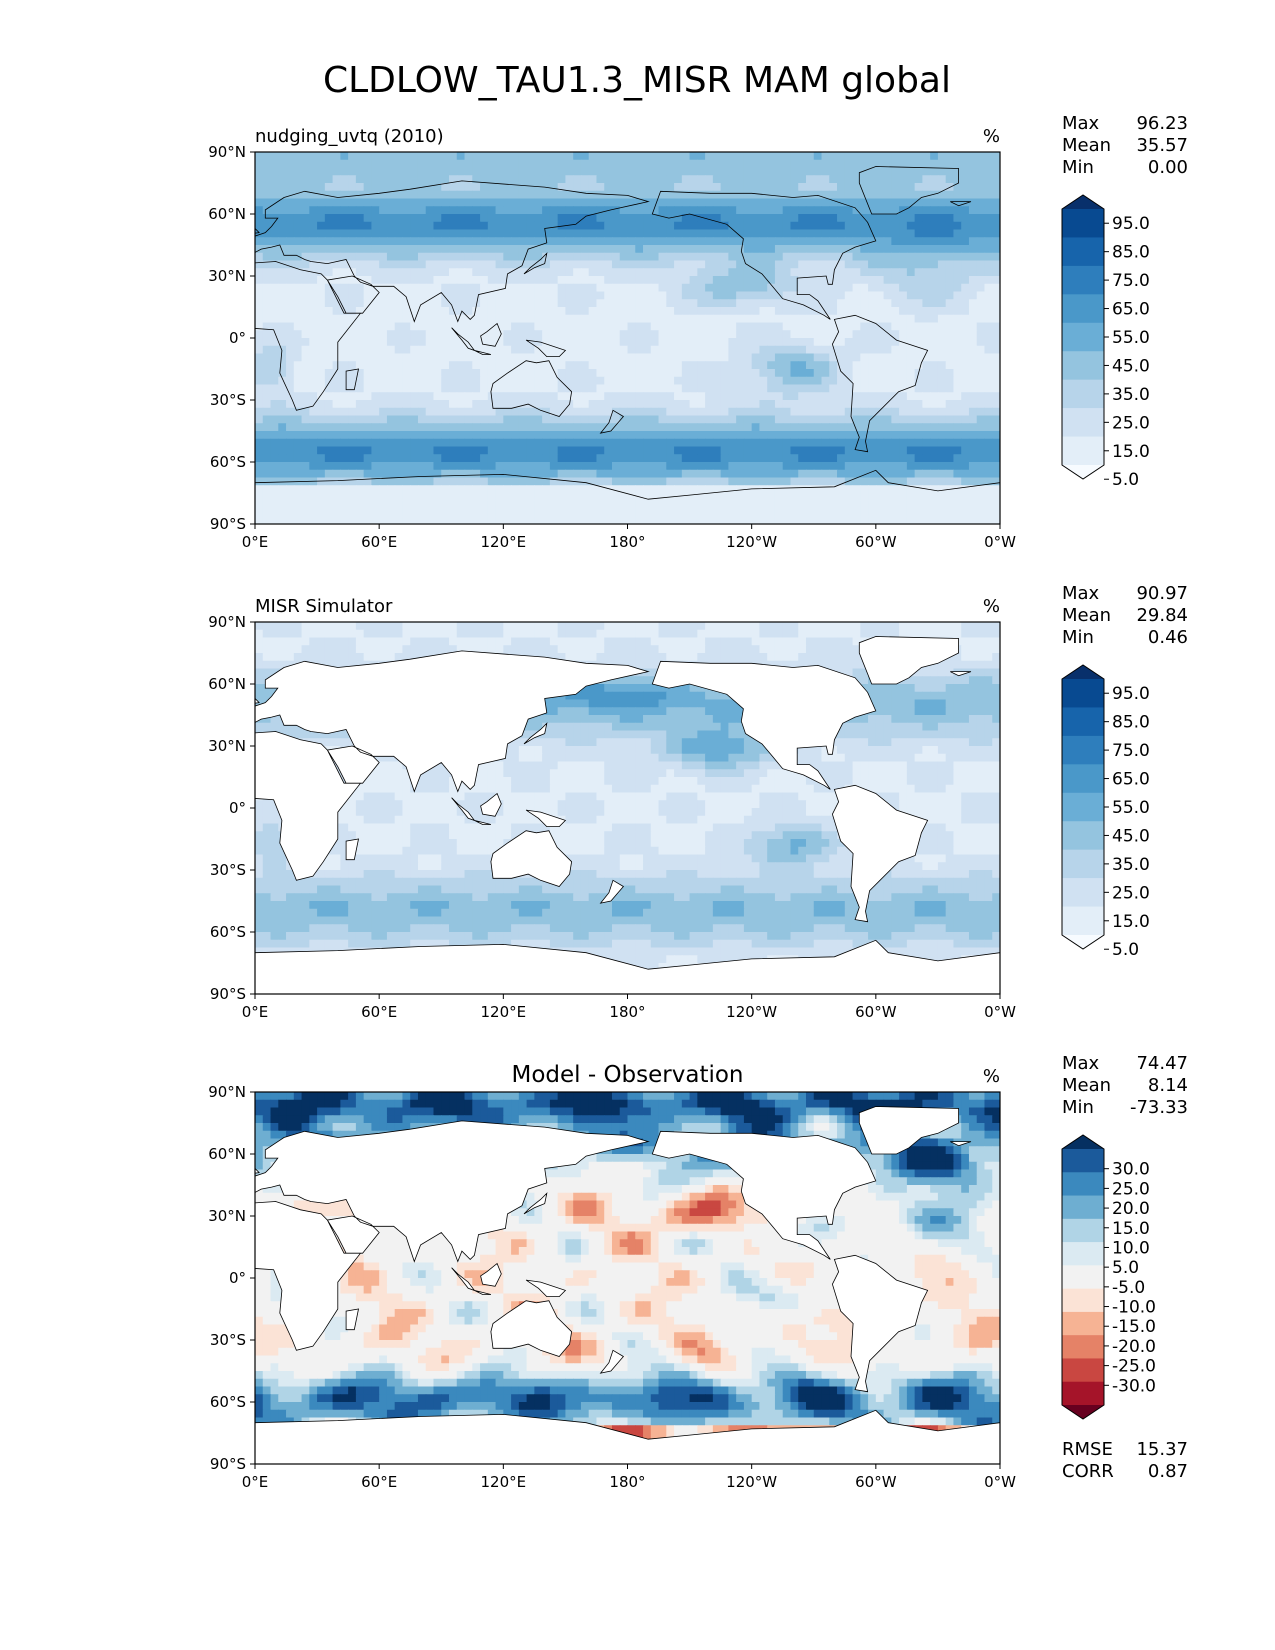 The height and width of the screenshot is (1650, 1275). Describe the element at coordinates (1131, 1170) in the screenshot. I see `colorbar-tick-label: 30.0` at that location.